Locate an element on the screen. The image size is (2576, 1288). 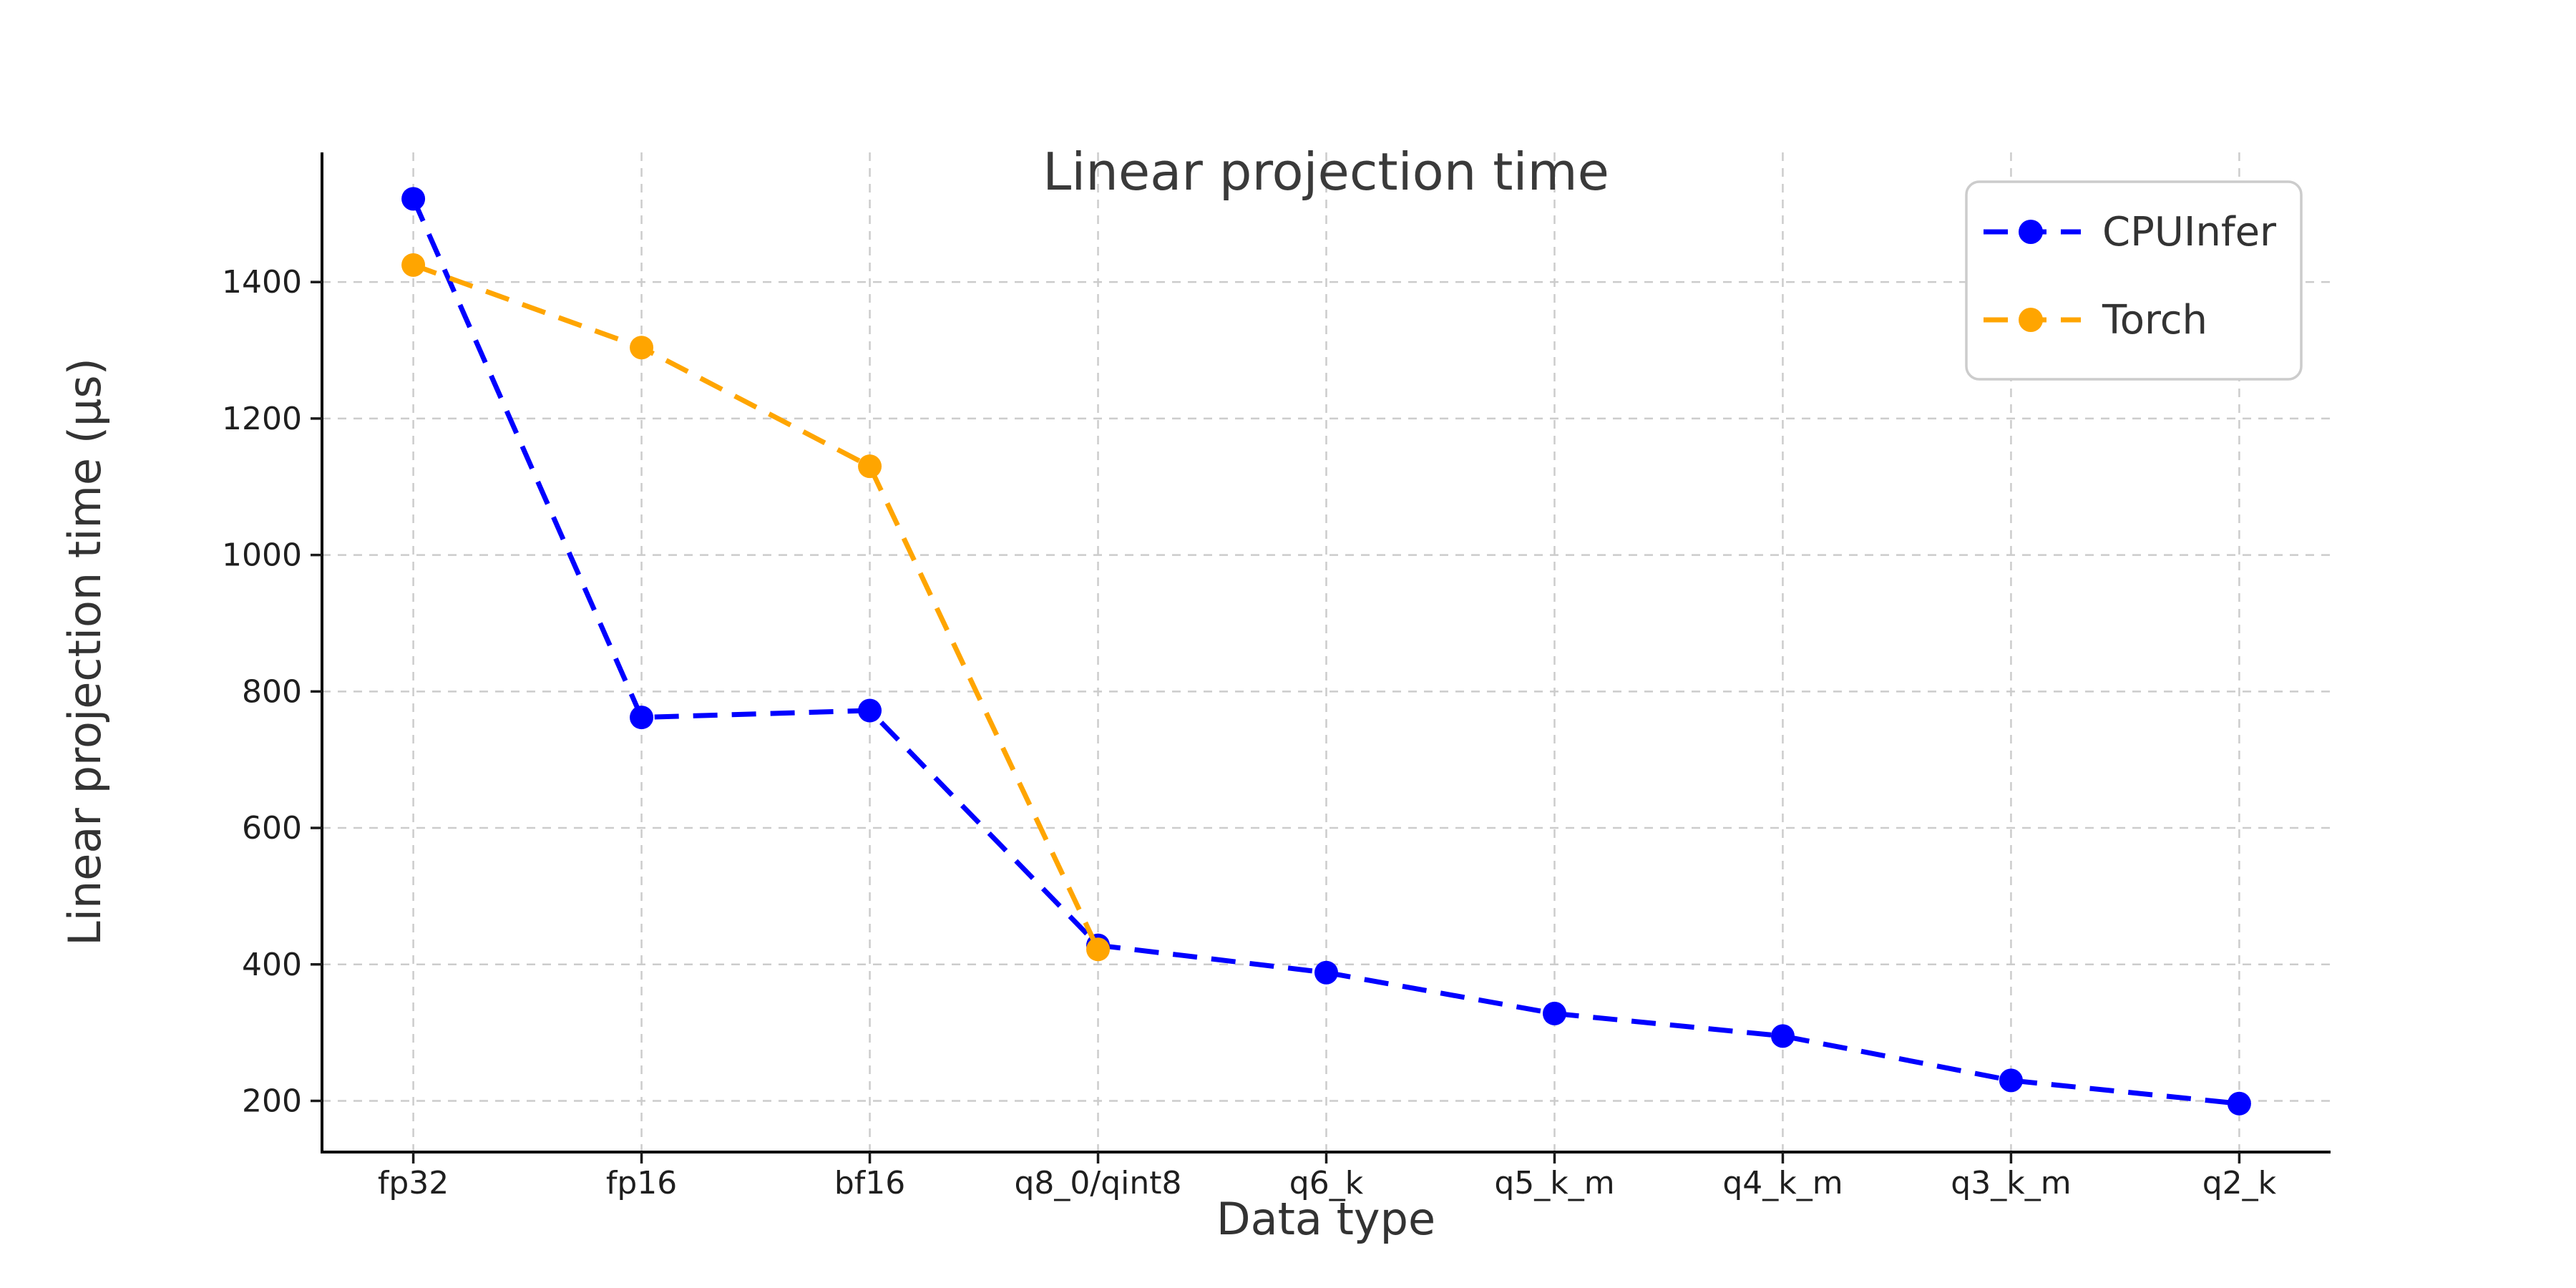
chart-title: Linear projection time is located at coordinates (1326, 172).